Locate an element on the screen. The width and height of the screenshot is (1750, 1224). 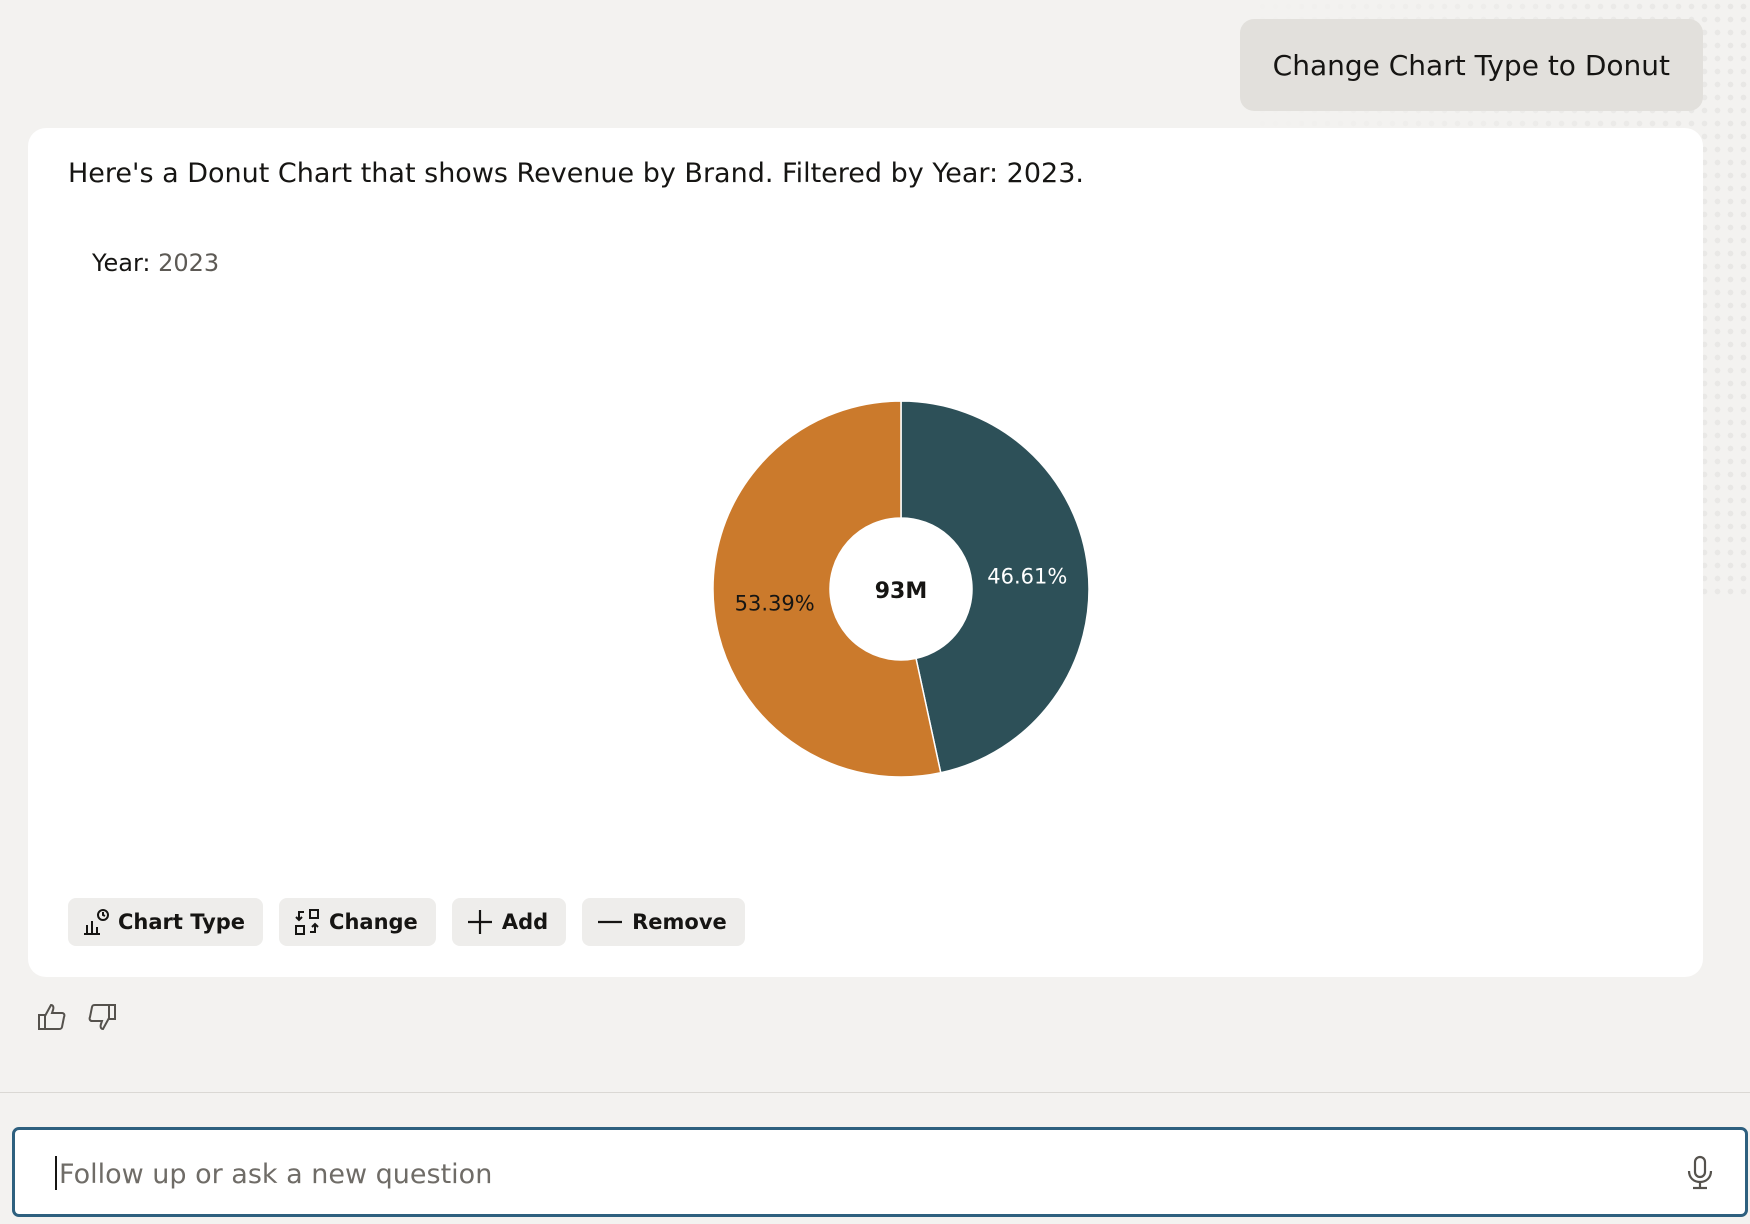
swap-icon is located at coordinates (307, 922).